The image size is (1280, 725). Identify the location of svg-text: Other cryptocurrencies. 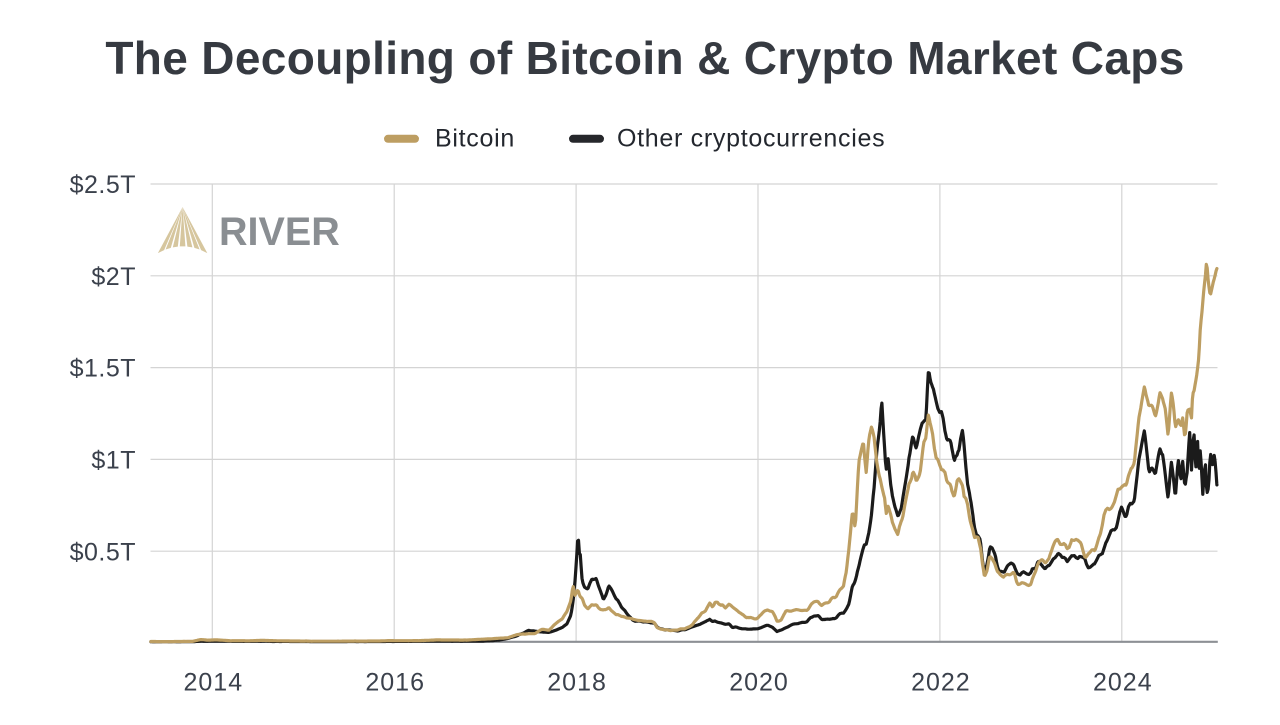
(751, 139).